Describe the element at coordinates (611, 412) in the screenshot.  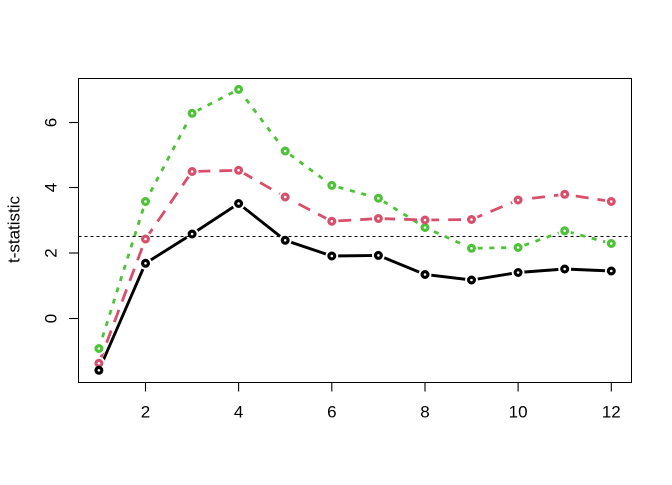
I see `svg-text: 12` at that location.